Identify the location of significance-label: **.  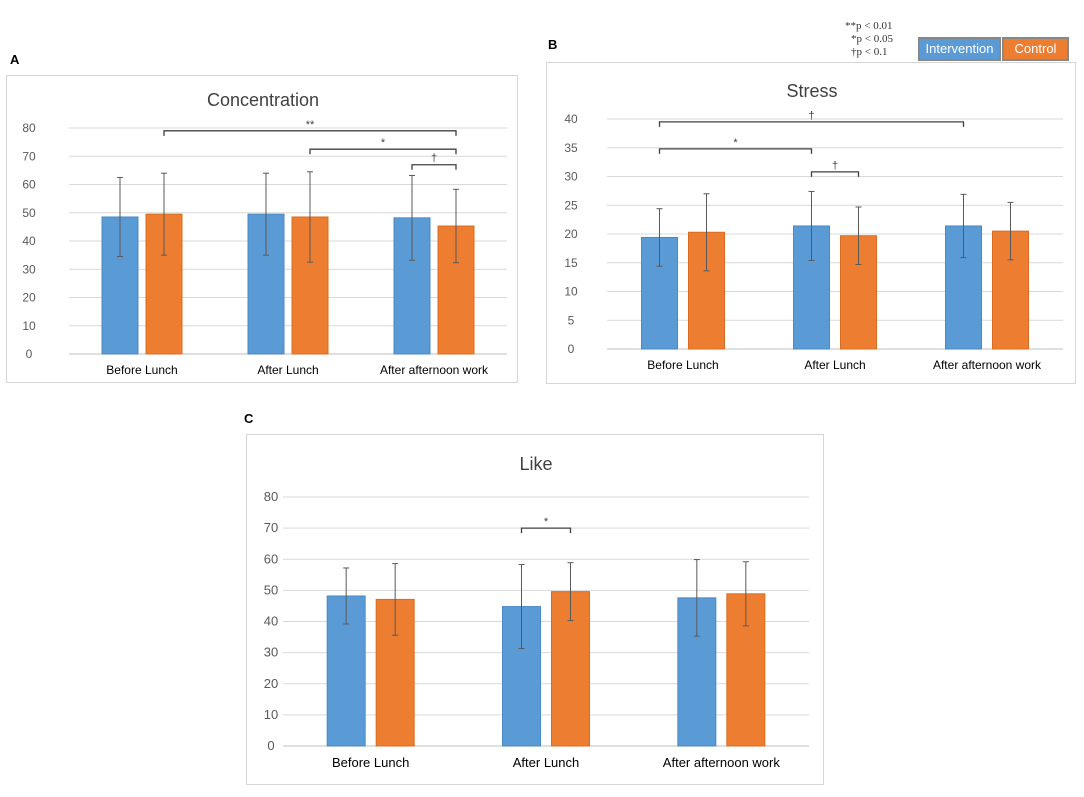
(310, 125).